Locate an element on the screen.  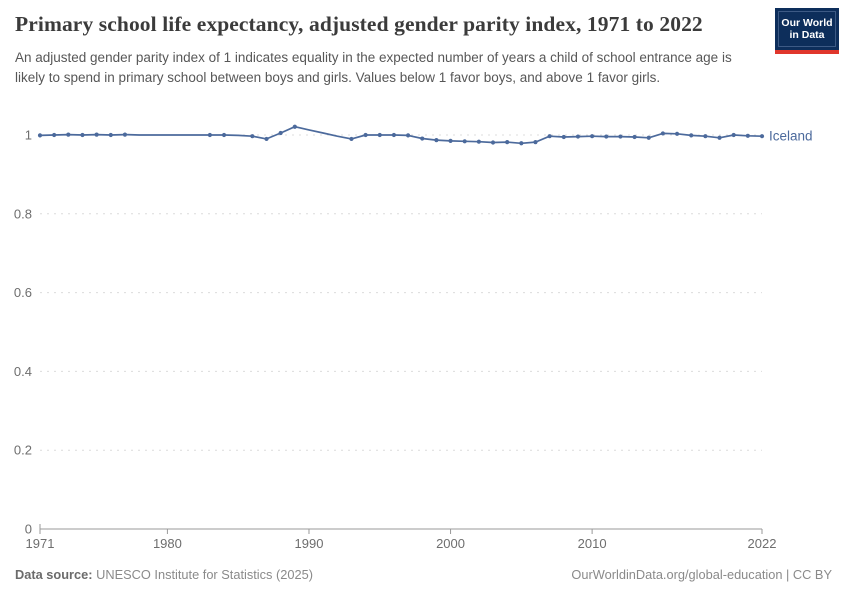
data-source-value: UNESCO Institute for Statistics (2025) is located at coordinates (202, 574).